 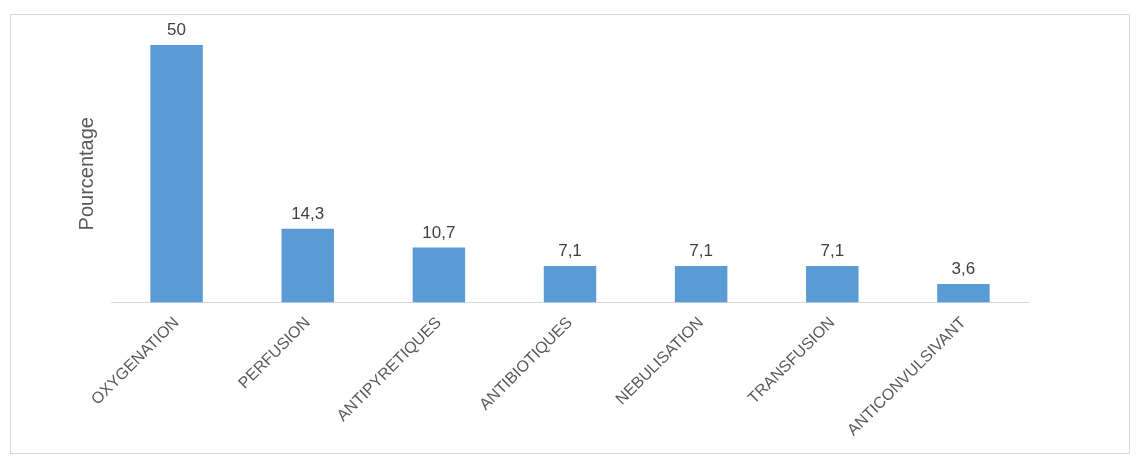 I want to click on y-axis-title: Pourcentage, so click(x=85, y=174).